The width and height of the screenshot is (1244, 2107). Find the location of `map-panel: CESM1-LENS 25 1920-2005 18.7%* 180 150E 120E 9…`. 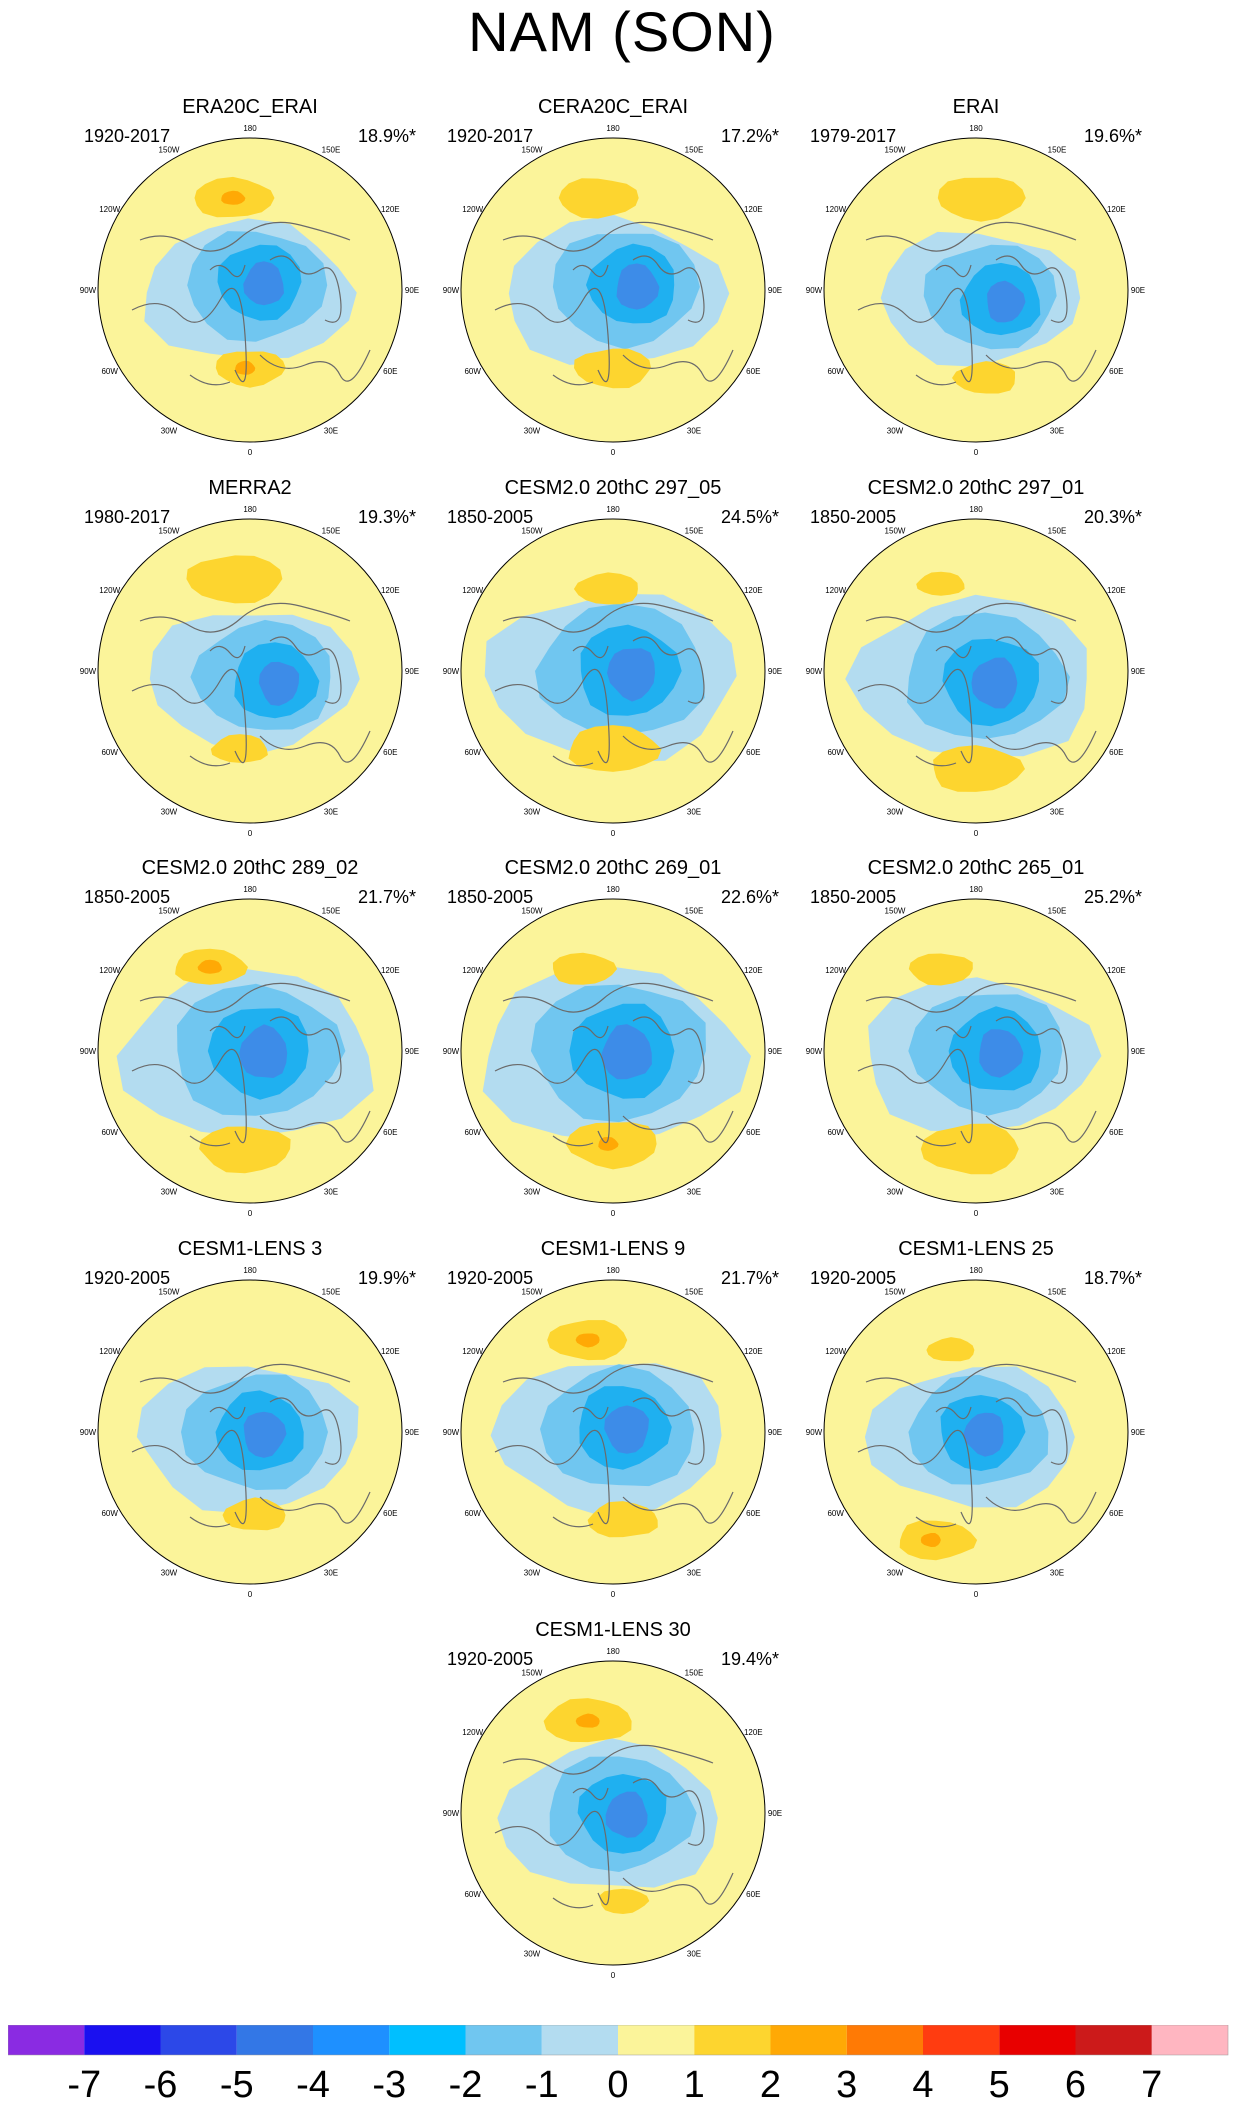

map-panel: CESM1-LENS 25 1920-2005 18.7%* 180 150E 120E 9… is located at coordinates (976, 1418).